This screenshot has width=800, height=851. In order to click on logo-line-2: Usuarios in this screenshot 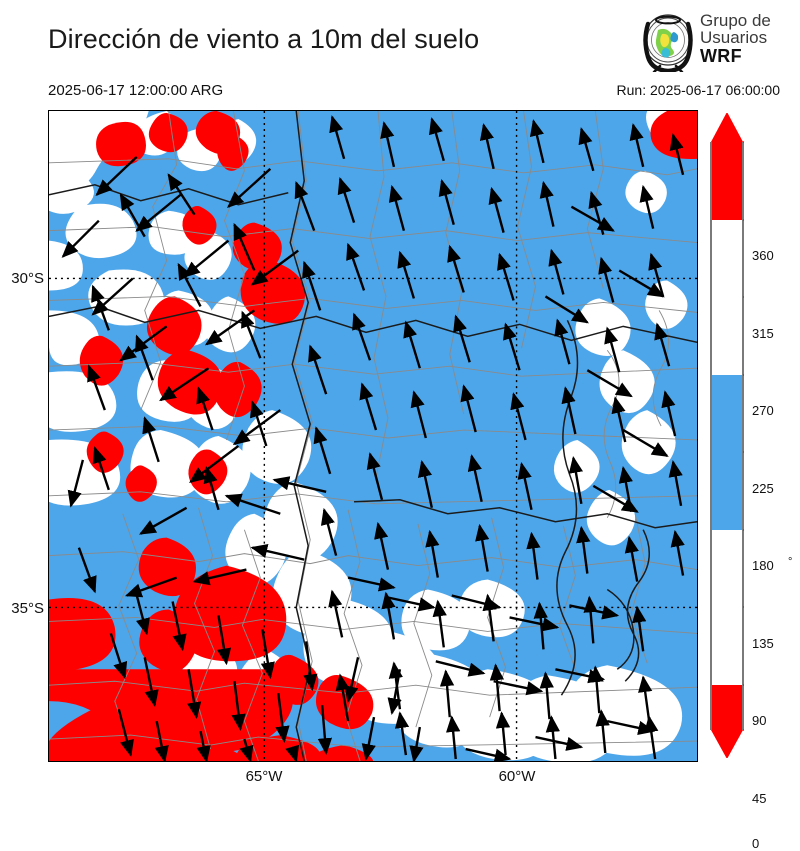, I will do `click(734, 38)`.